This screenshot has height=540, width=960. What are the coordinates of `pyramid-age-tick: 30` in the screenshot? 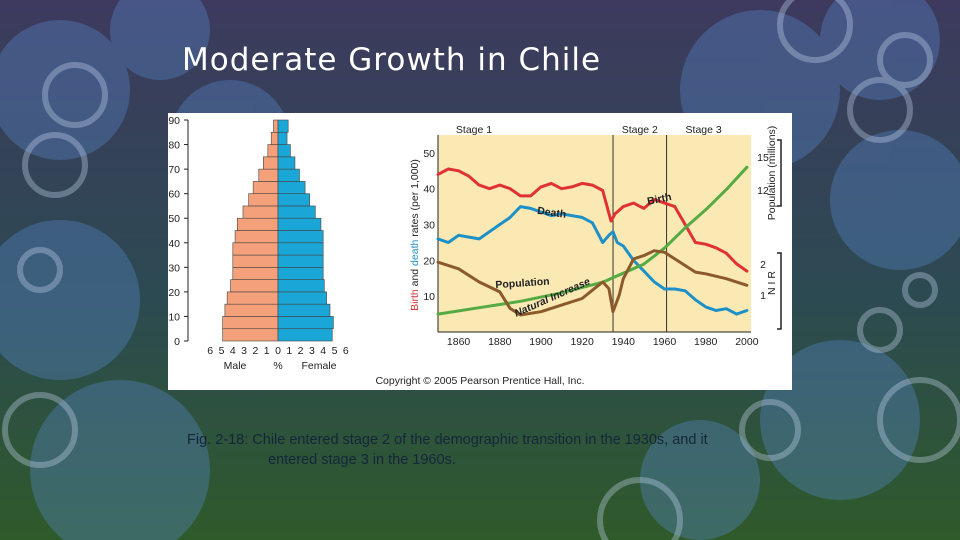 It's located at (174, 268).